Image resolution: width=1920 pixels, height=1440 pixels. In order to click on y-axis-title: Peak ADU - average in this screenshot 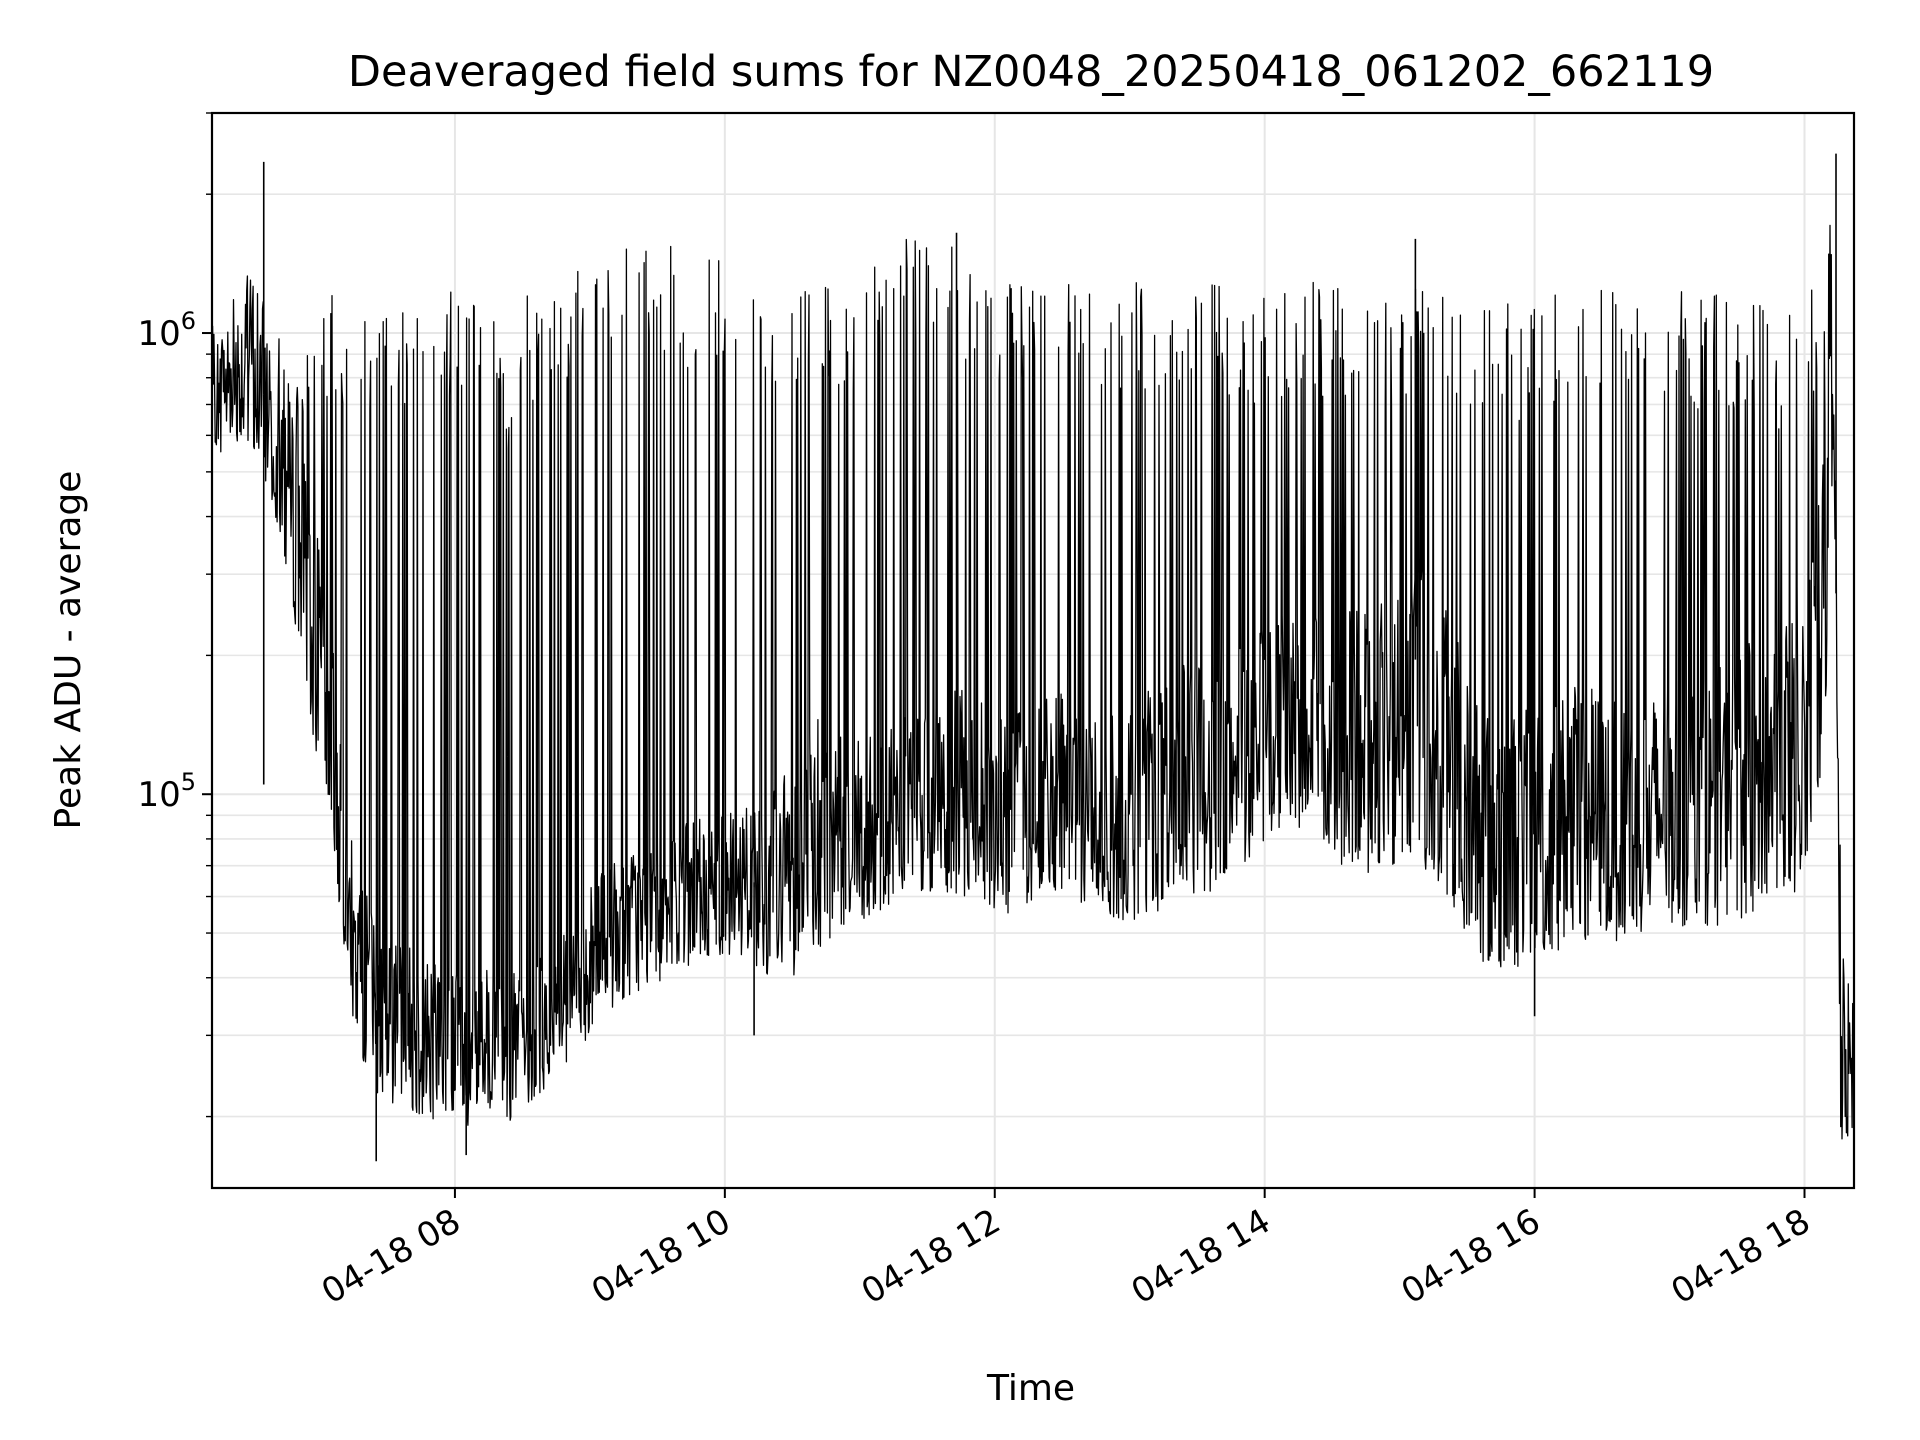, I will do `click(68, 650)`.